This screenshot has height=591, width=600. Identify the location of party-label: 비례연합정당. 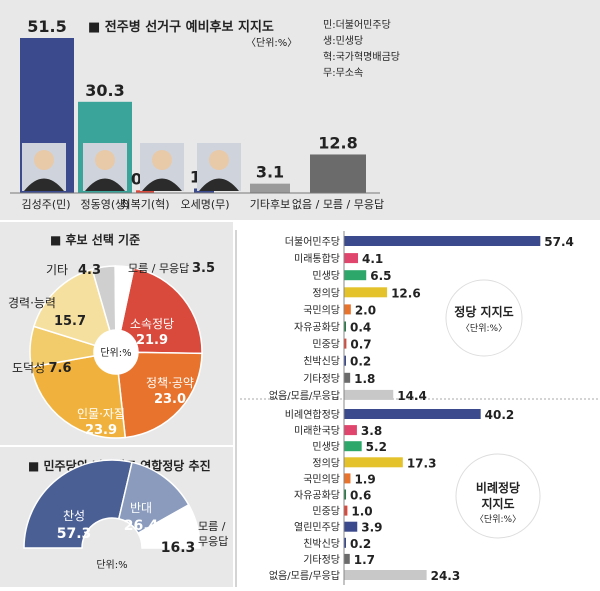
(312, 415).